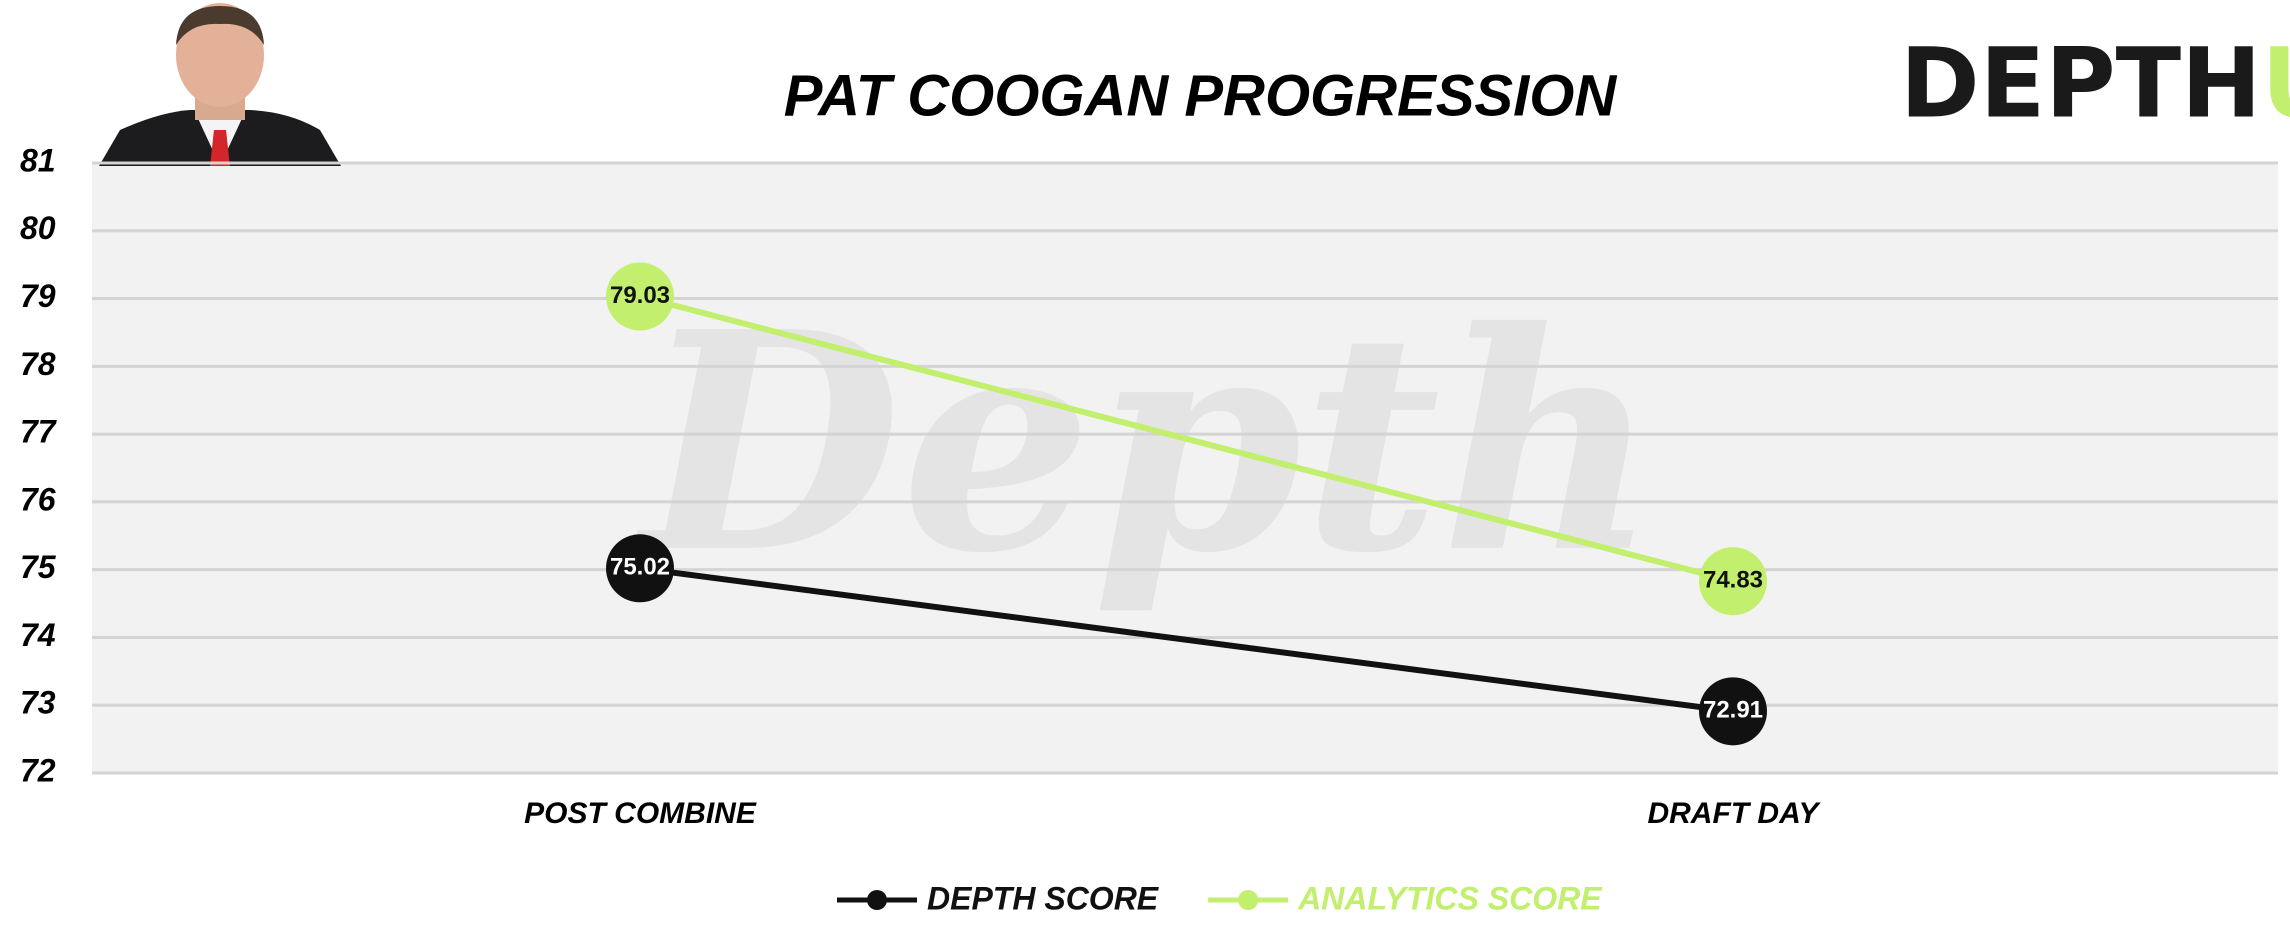 This screenshot has height=932, width=2290. What do you see at coordinates (1043, 898) in the screenshot?
I see `legend-label: DEPTH SCORE` at bounding box center [1043, 898].